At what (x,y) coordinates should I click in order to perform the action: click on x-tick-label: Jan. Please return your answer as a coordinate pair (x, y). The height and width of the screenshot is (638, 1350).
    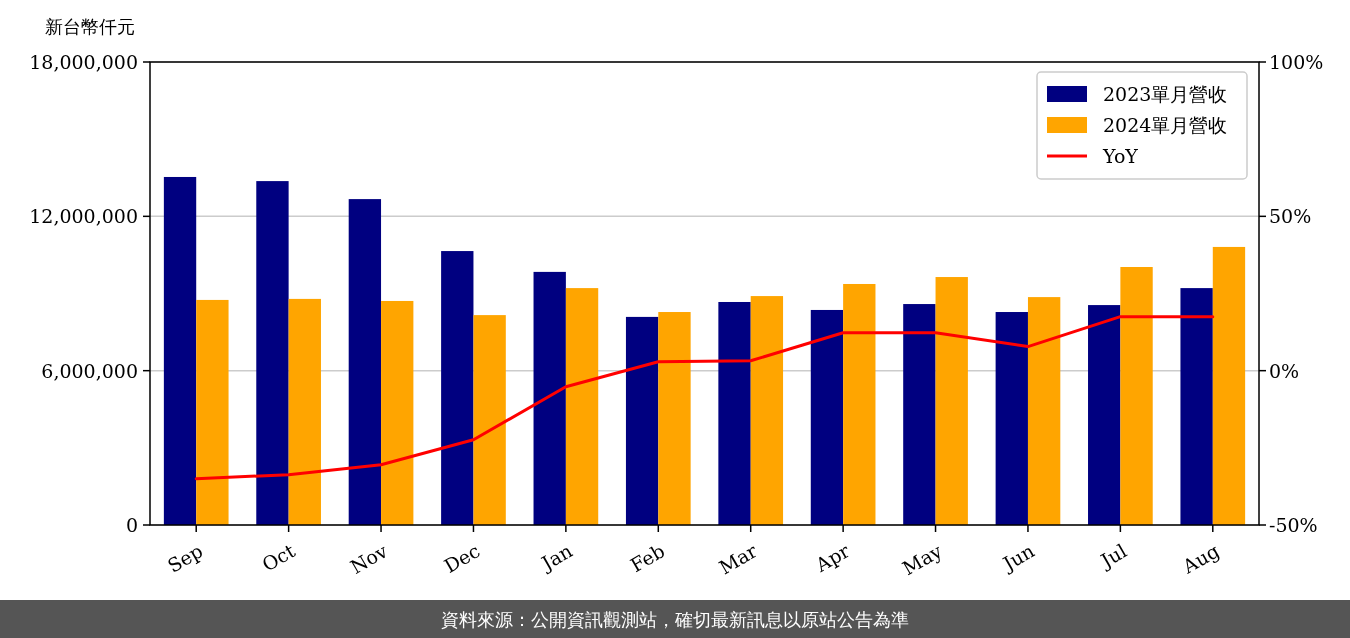
    Looking at the image, I should click on (556, 557).